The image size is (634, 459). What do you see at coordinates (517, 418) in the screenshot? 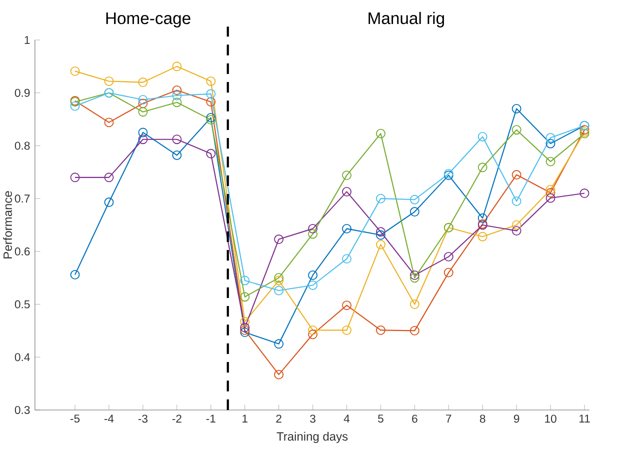
I see `x-tick-label: 9` at bounding box center [517, 418].